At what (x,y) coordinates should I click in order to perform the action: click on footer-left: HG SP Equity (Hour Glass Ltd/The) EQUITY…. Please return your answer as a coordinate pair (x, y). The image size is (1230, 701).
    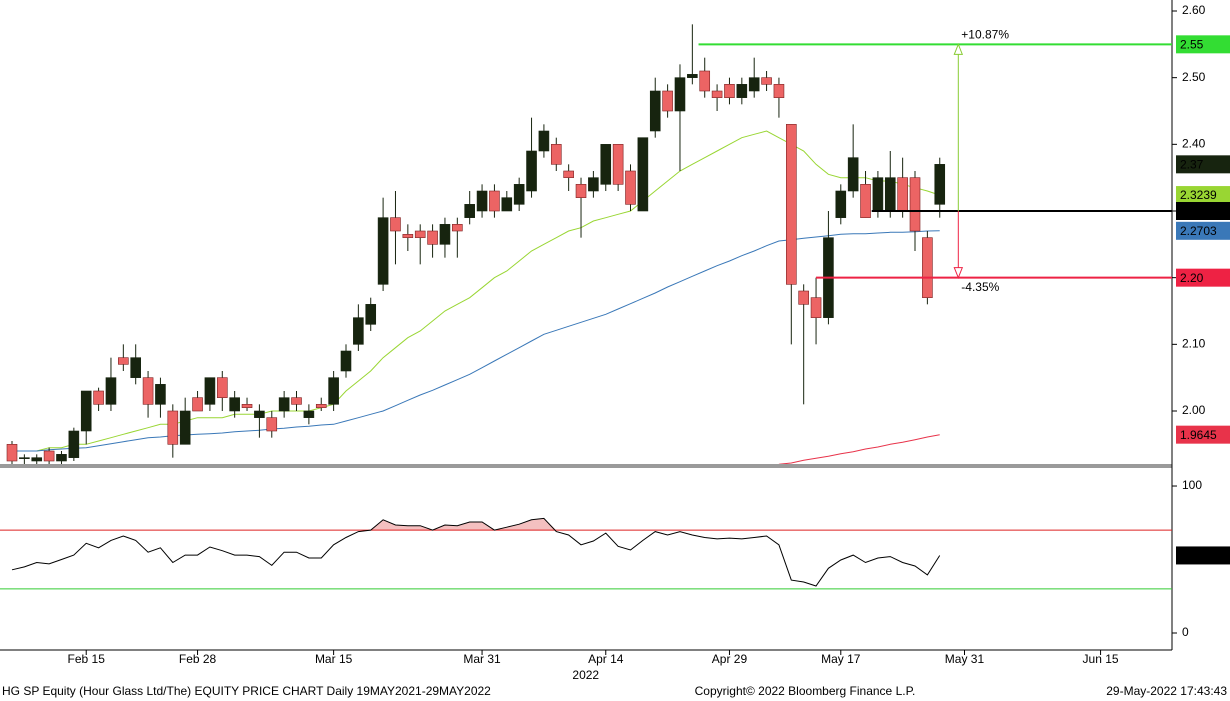
    Looking at the image, I should click on (246, 691).